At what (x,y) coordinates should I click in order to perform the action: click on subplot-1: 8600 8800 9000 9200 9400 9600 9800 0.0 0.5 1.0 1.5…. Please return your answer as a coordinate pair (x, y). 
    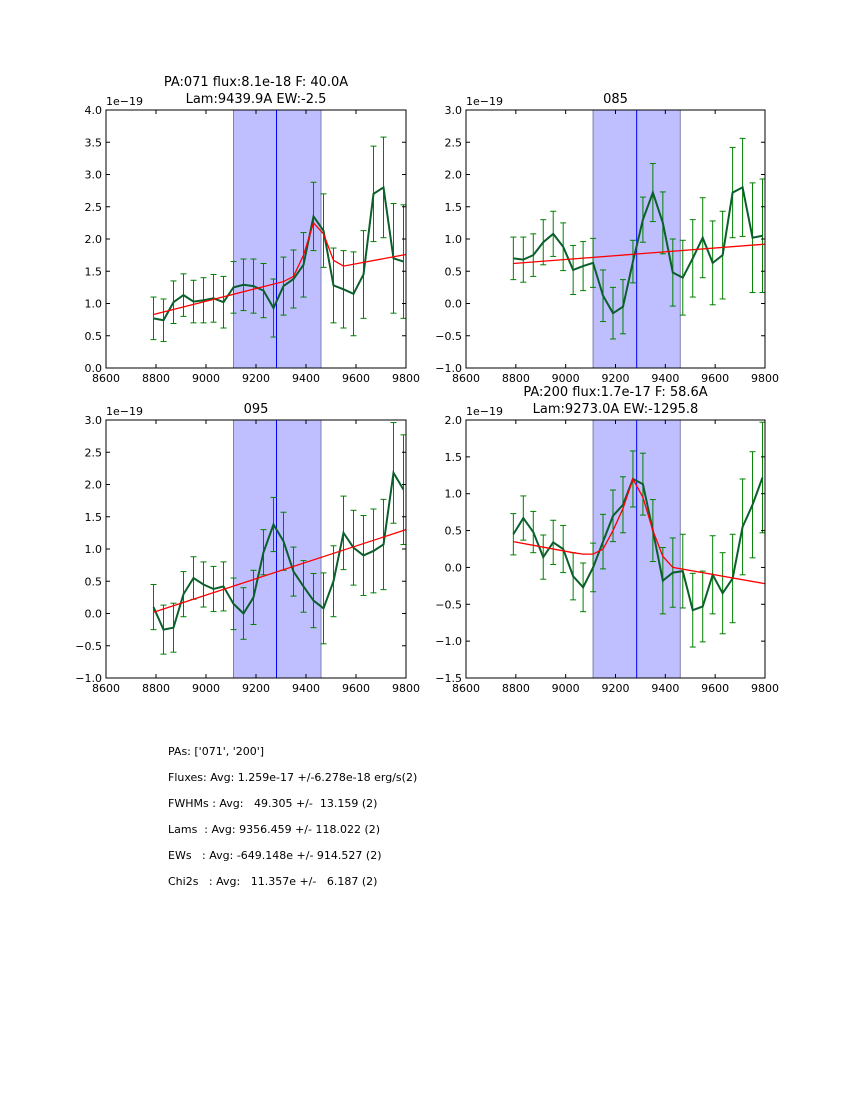
    Looking at the image, I should click on (253, 230).